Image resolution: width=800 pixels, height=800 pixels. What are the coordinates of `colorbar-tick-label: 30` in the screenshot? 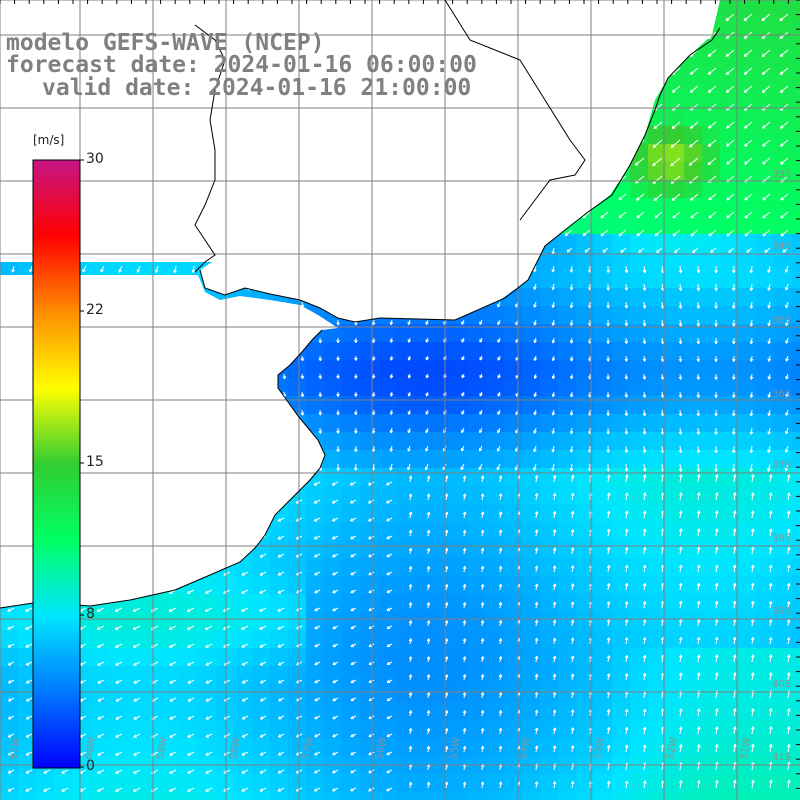 It's located at (95, 159).